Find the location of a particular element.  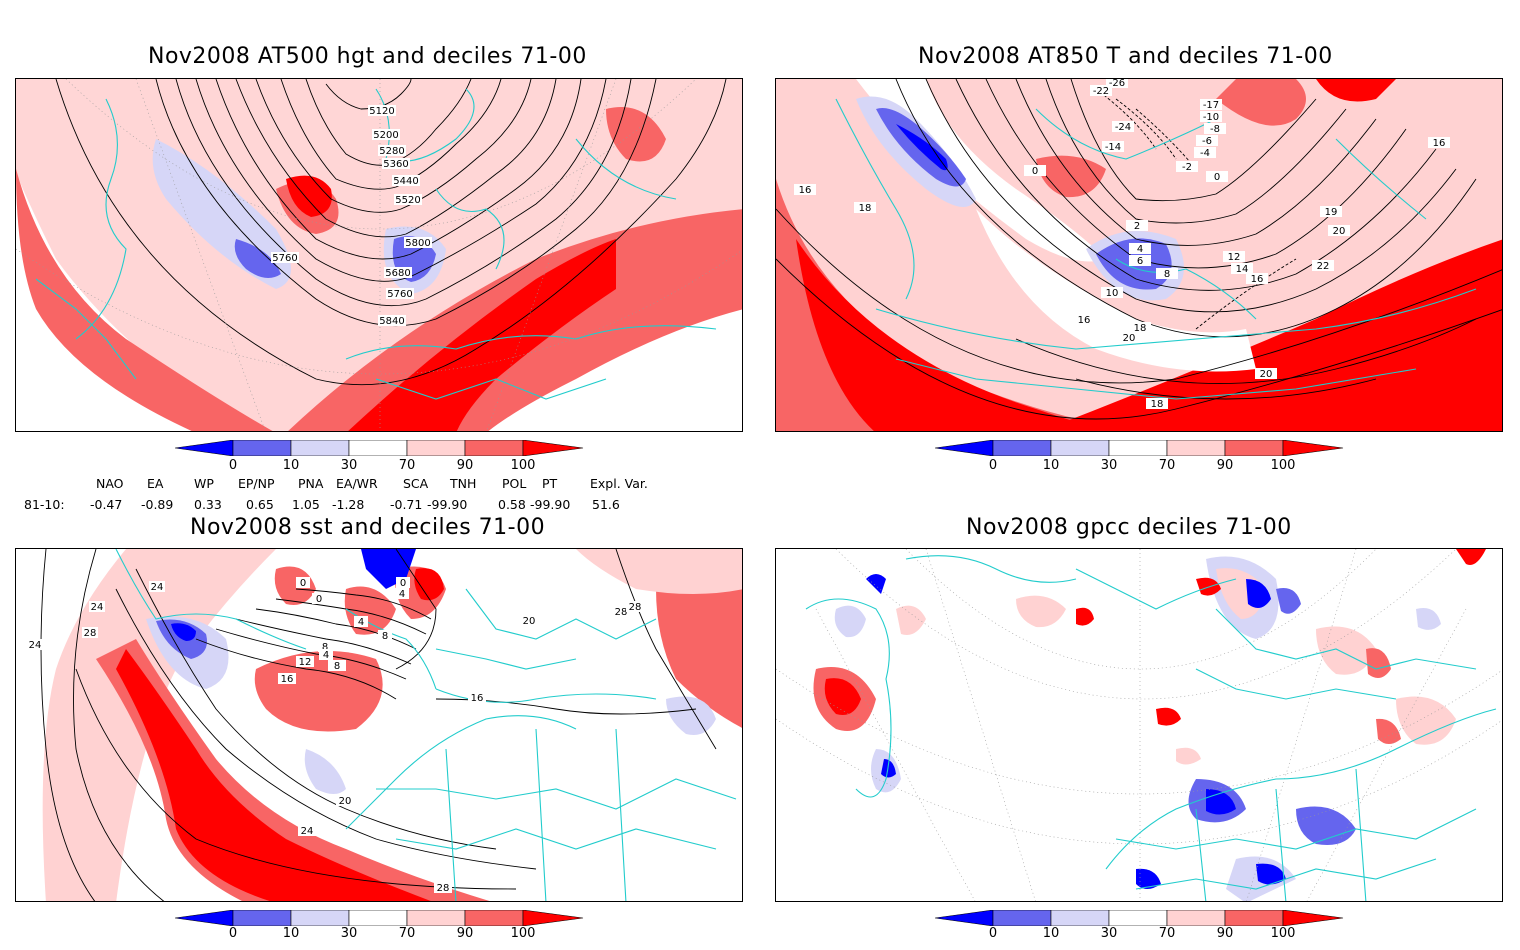

svg-text: -14 is located at coordinates (1113, 147).